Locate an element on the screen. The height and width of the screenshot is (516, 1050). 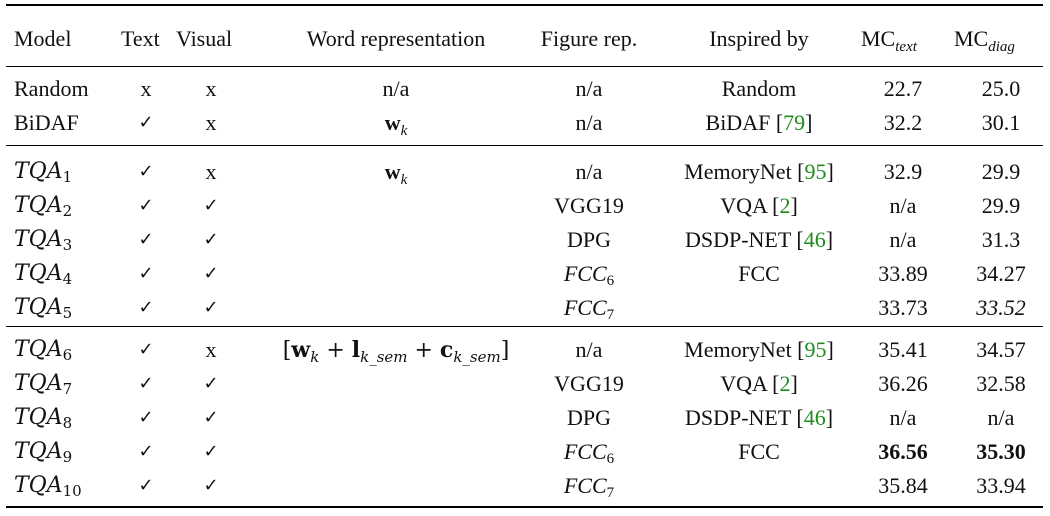
model-index: 3 is located at coordinates (67, 245).